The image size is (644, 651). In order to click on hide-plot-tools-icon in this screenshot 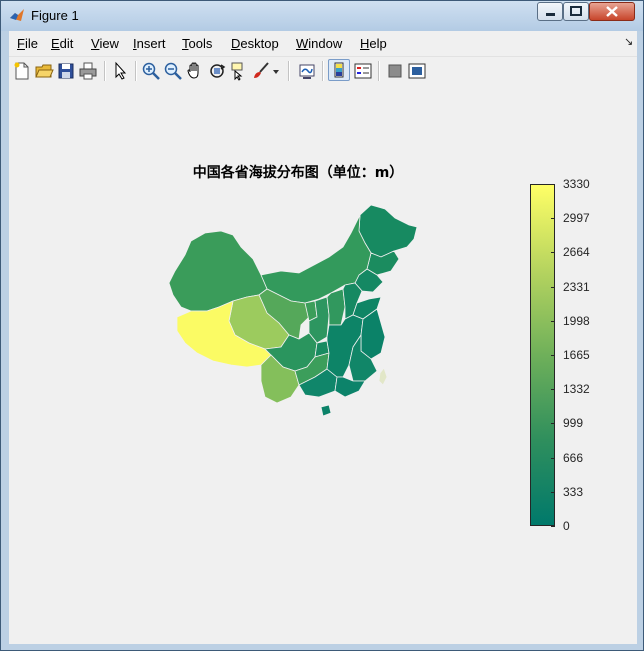, I will do `click(395, 71)`.